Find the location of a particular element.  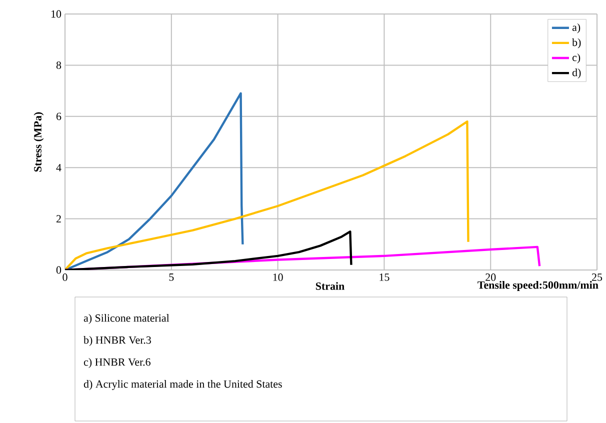

y-tick-label: 0 is located at coordinates (59, 270).